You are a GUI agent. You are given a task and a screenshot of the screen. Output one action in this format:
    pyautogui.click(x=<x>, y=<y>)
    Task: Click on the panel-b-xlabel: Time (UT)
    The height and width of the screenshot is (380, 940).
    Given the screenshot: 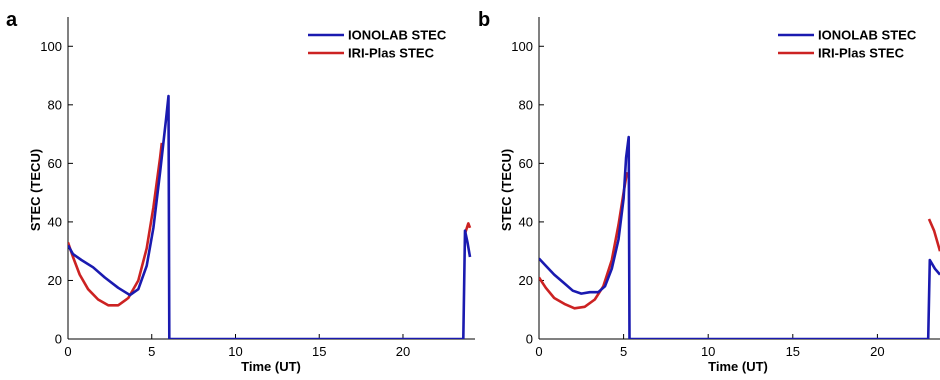 What is the action you would take?
    pyautogui.click(x=738, y=366)
    